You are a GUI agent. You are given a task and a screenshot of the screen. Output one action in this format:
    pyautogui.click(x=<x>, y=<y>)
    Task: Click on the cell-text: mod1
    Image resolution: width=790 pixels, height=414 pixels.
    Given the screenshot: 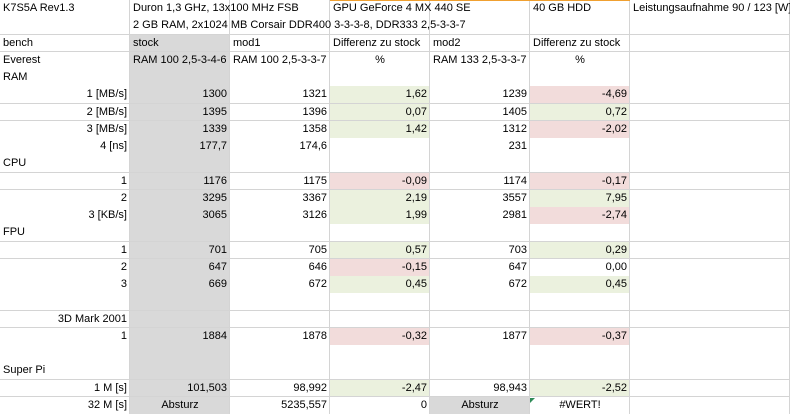 What is the action you would take?
    pyautogui.click(x=247, y=42)
    